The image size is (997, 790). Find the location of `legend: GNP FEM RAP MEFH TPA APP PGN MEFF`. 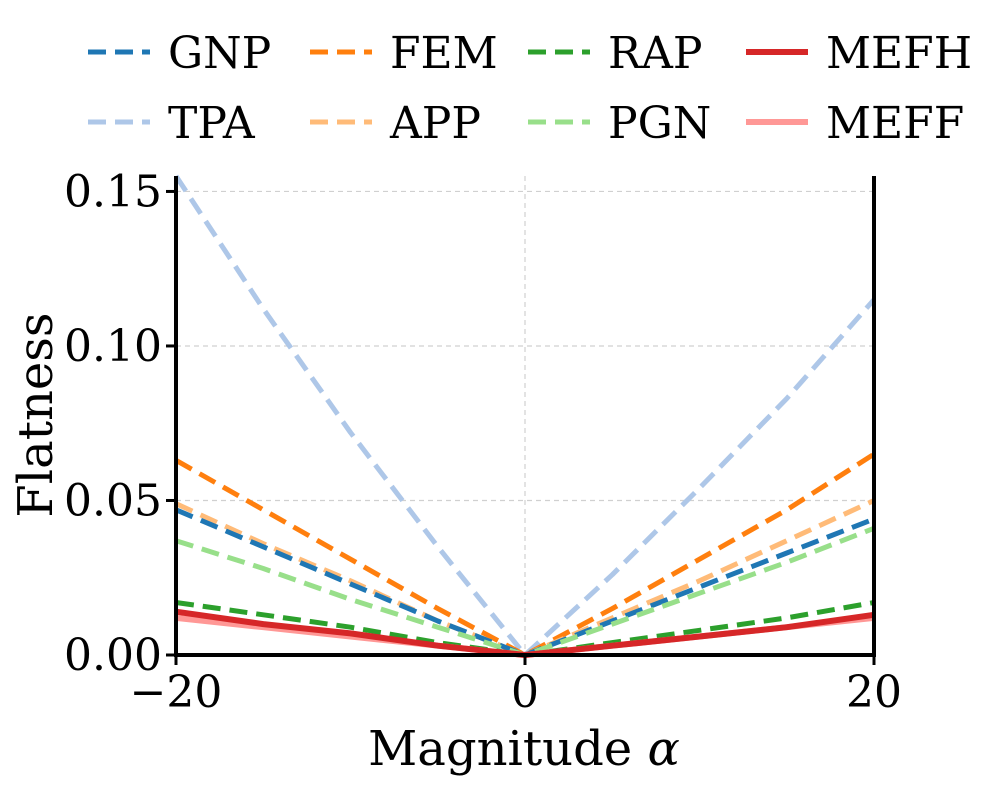

legend: GNP FEM RAP MEFH TPA APP PGN MEFF is located at coordinates (530, 88).